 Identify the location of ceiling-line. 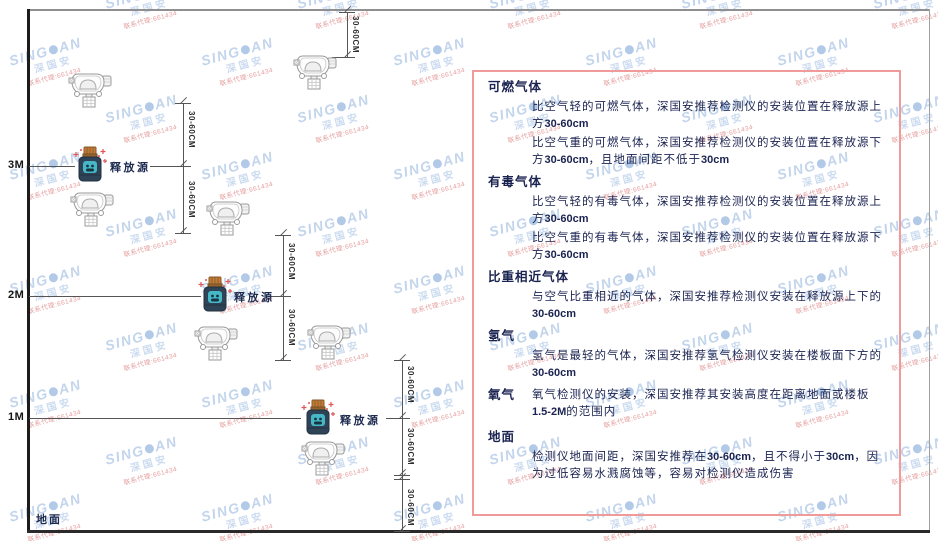
(478, 10).